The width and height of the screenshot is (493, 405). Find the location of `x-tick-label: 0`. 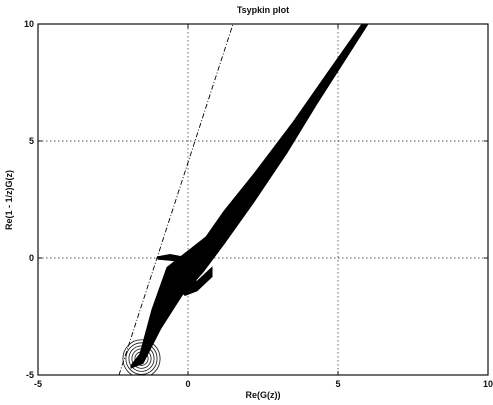

x-tick-label: 0 is located at coordinates (187, 384).